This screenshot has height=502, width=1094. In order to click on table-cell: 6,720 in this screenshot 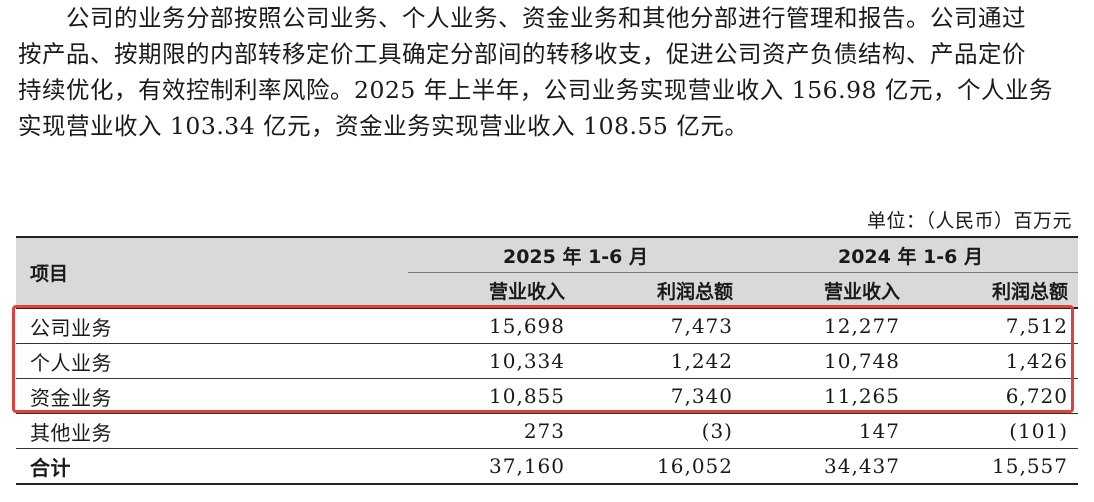, I will do `click(994, 396)`.